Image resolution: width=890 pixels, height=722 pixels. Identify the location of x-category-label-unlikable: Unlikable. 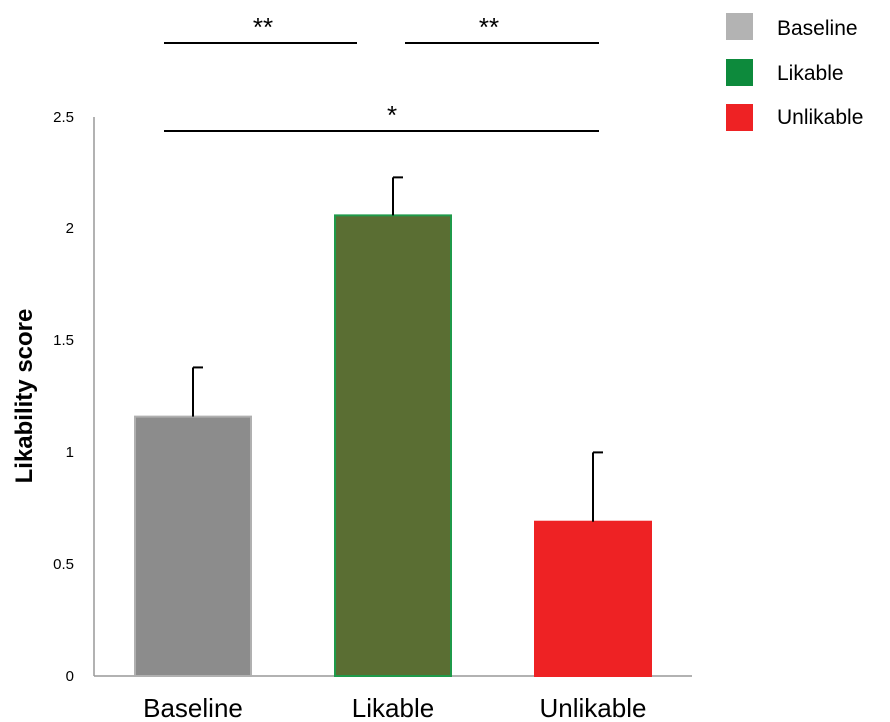
(593, 707).